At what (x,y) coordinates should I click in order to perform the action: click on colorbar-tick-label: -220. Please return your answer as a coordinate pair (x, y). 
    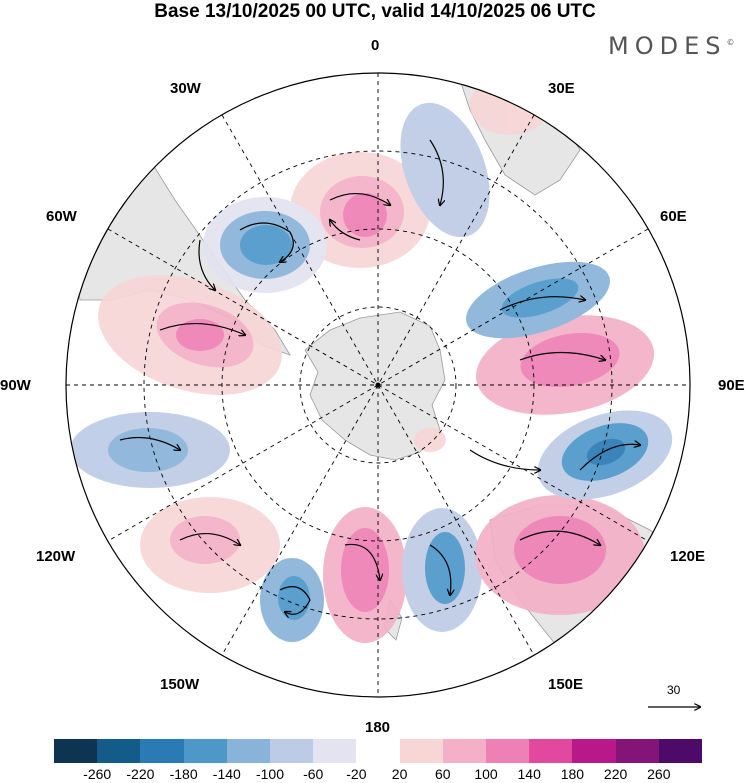
    Looking at the image, I should click on (140, 774).